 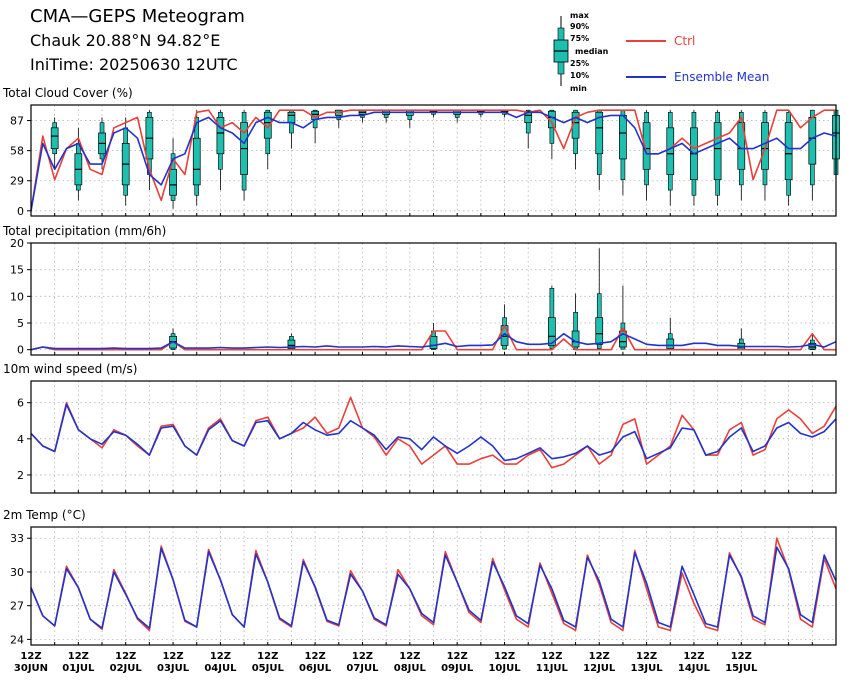 What do you see at coordinates (17, 538) in the screenshot?
I see `y-tick-label: 33` at bounding box center [17, 538].